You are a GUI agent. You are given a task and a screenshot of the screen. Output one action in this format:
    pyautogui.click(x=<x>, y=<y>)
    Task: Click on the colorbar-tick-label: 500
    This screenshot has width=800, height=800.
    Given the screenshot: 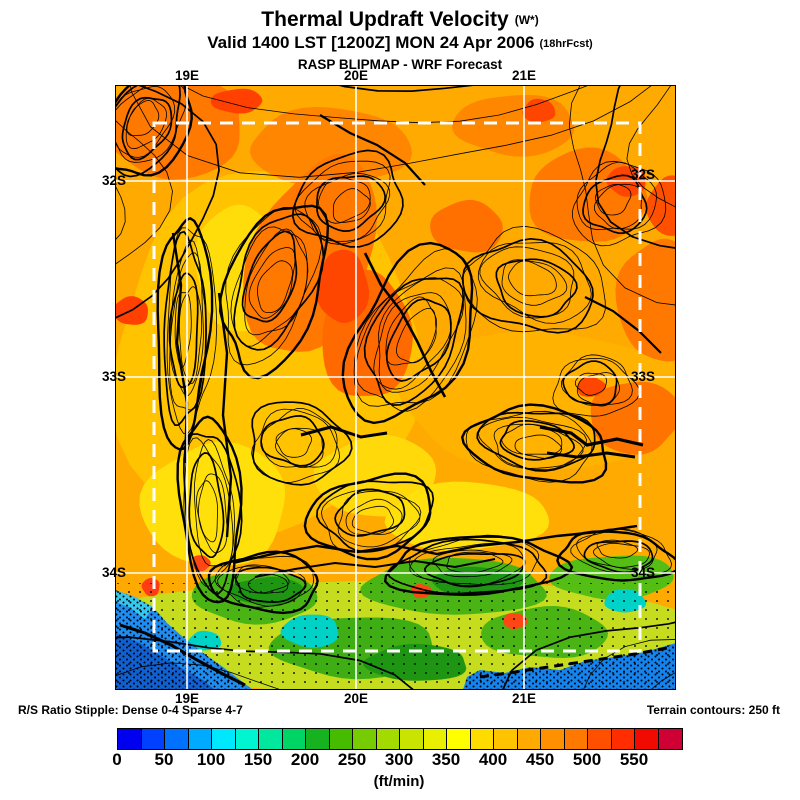 What is the action you would take?
    pyautogui.click(x=587, y=759)
    